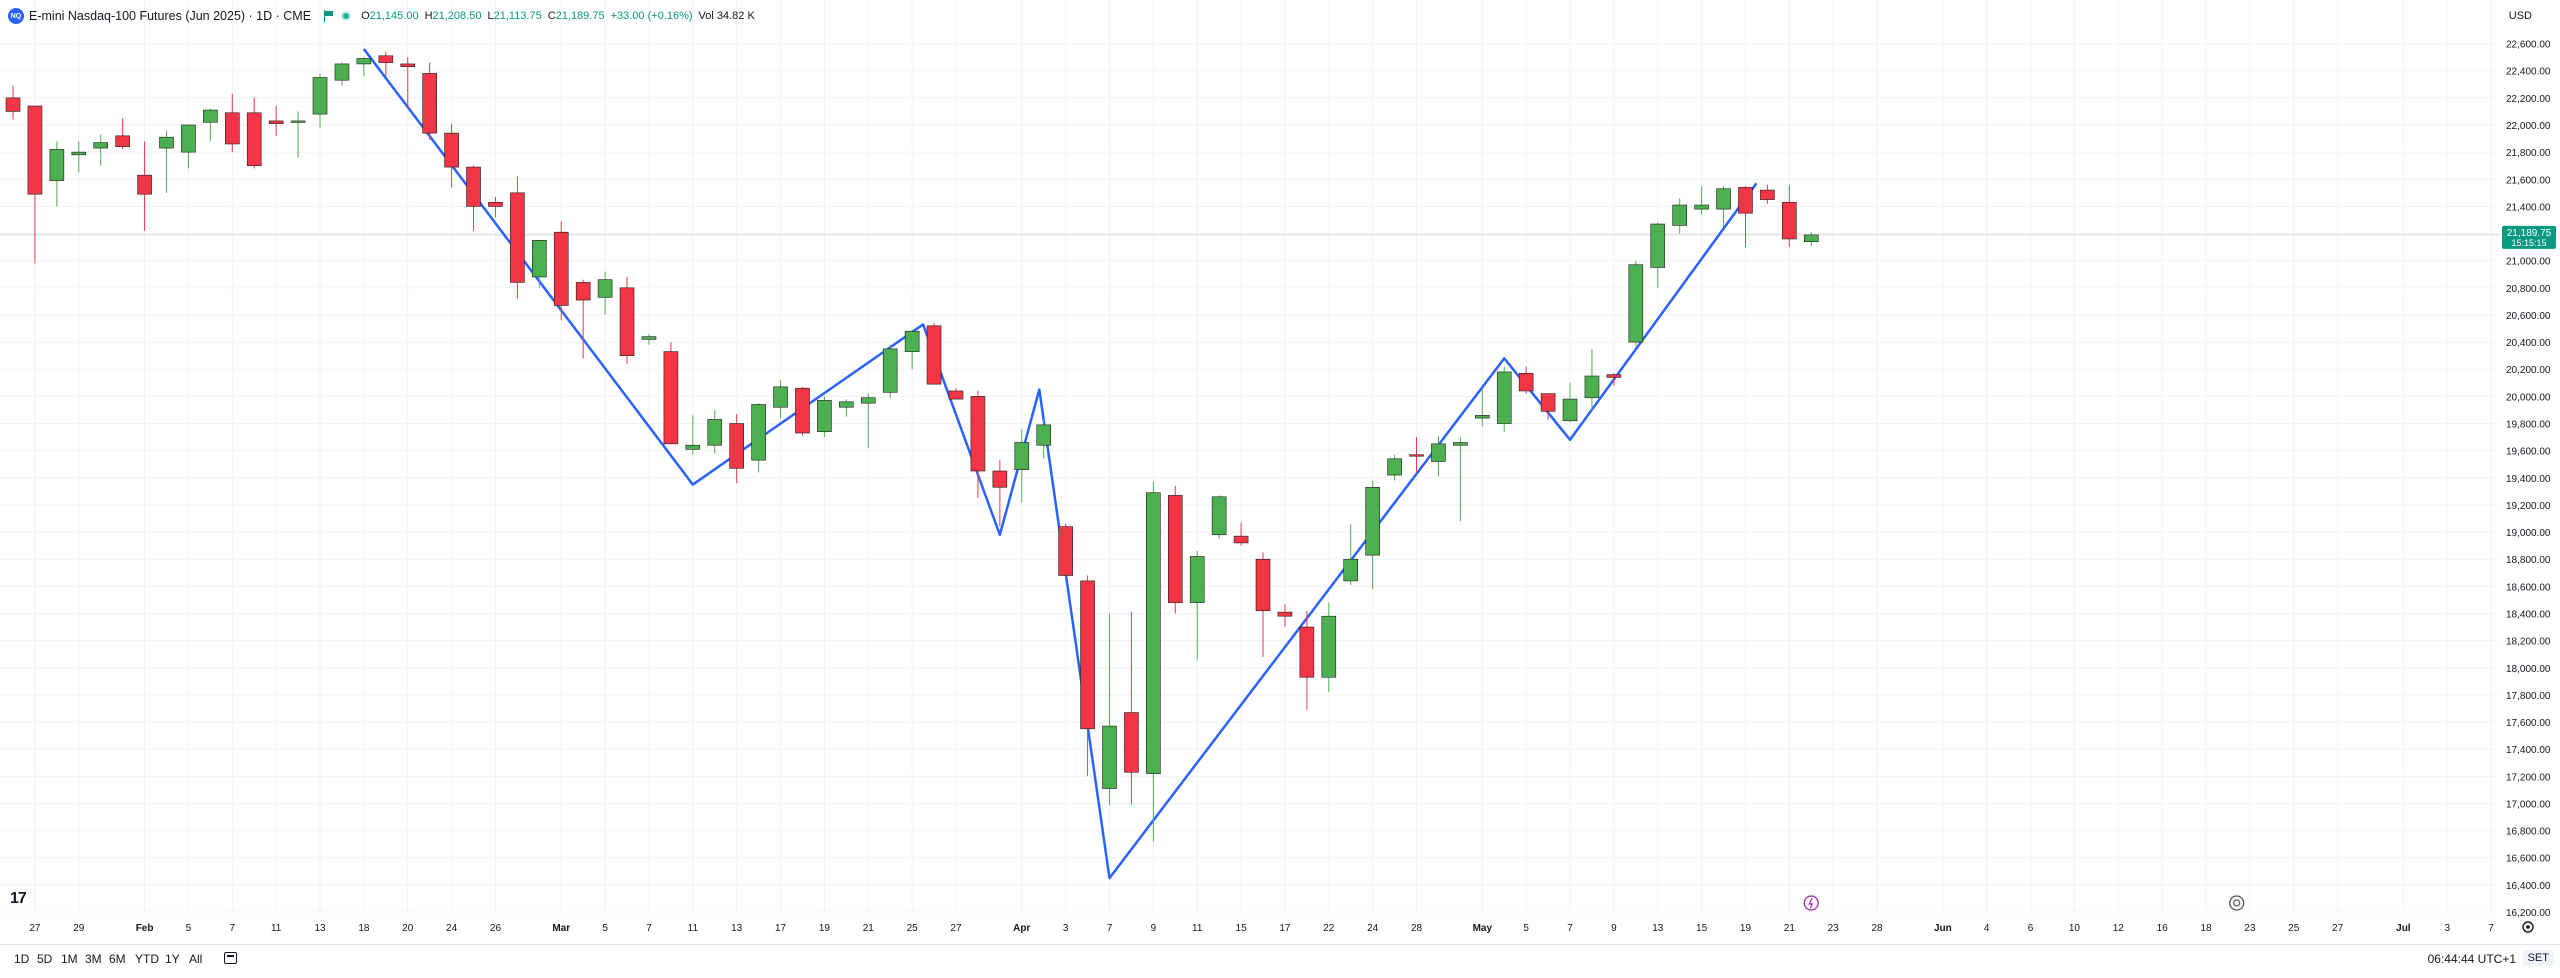  I want to click on range-1d-button: 1D, so click(22, 959).